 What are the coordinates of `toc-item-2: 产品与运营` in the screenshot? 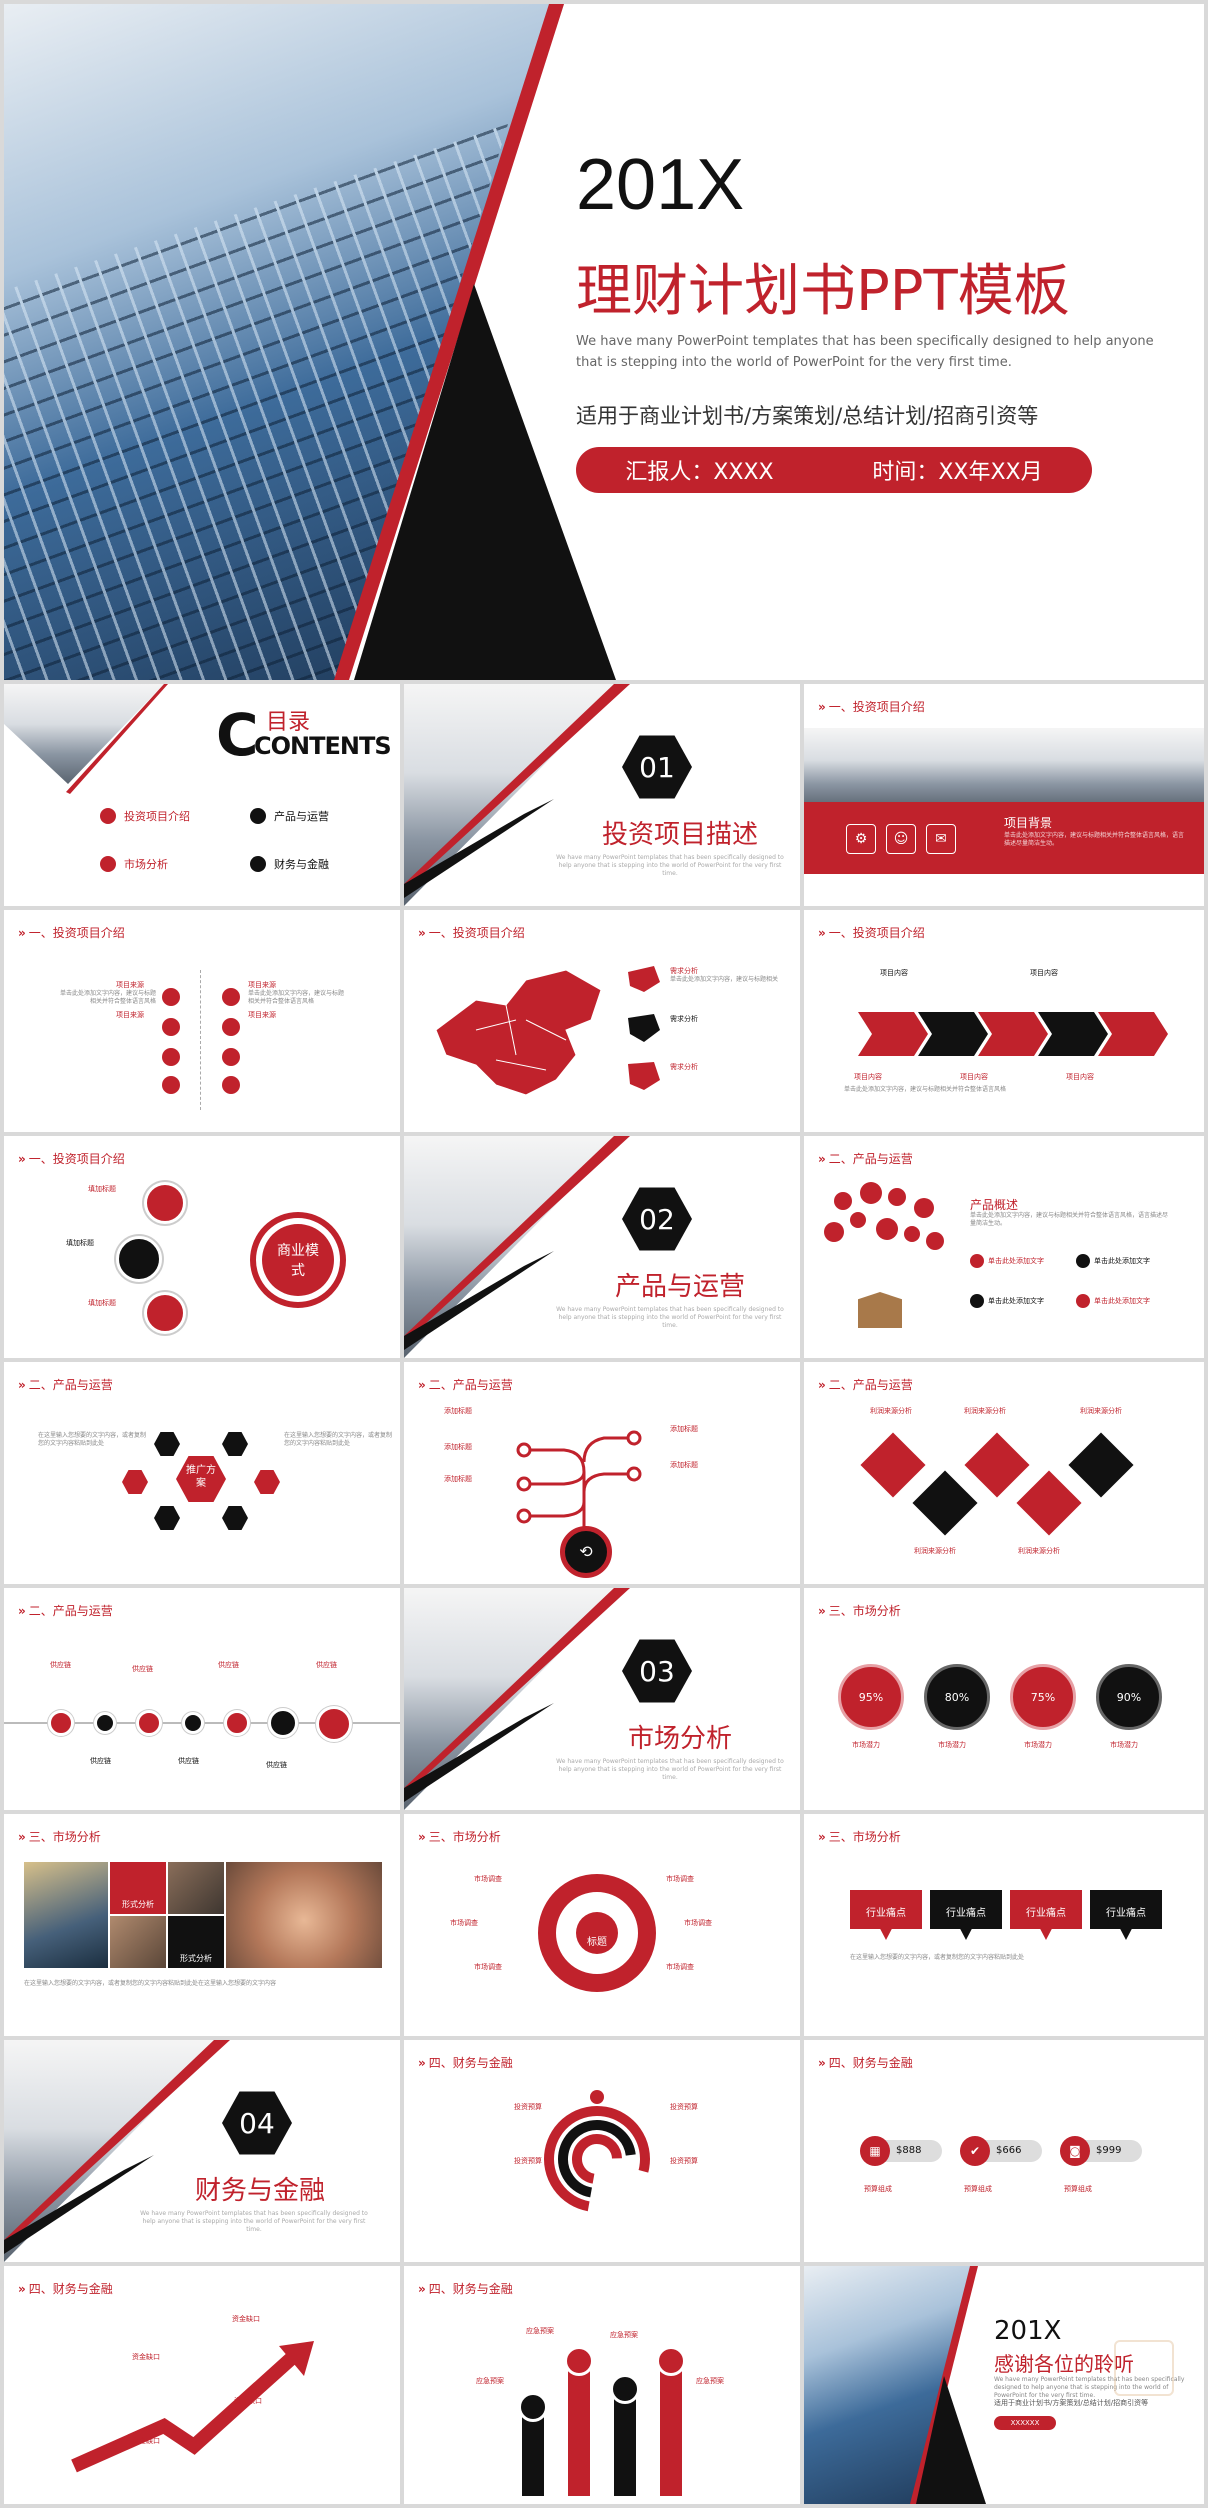 It's located at (289, 816).